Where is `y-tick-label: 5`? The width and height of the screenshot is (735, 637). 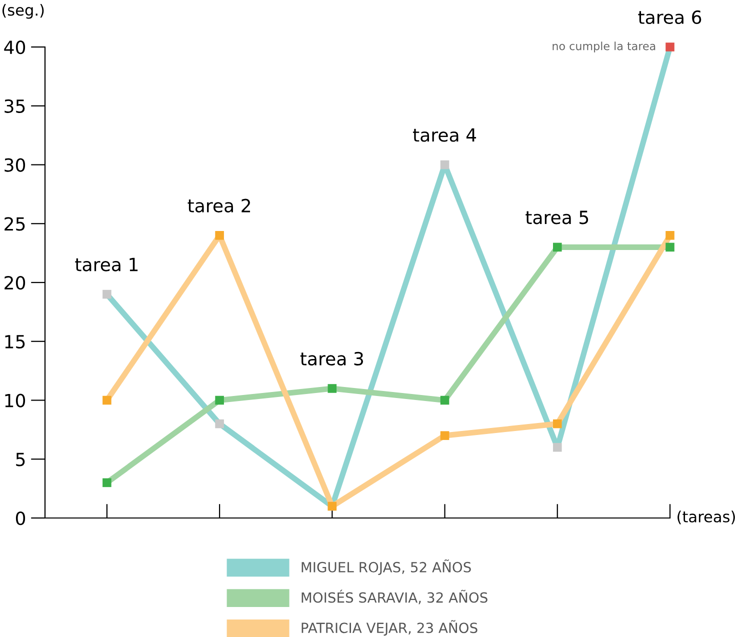 y-tick-label: 5 is located at coordinates (20, 459).